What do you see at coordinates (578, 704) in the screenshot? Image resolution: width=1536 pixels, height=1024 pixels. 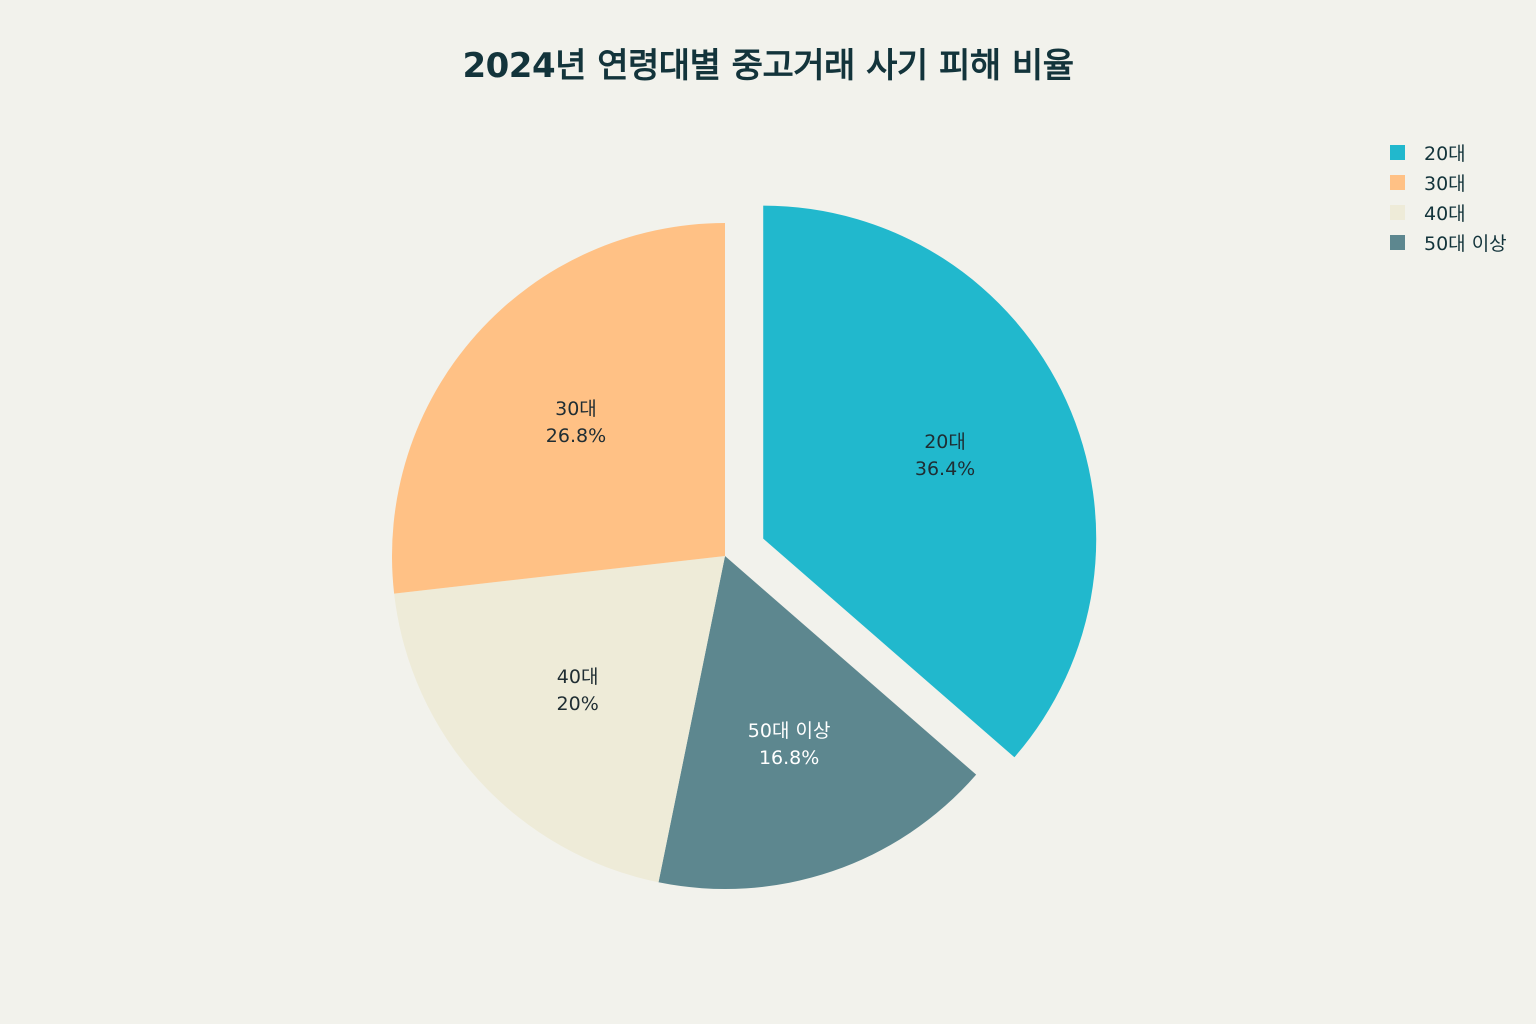 I see `slice-percent-label-3: 20%` at bounding box center [578, 704].